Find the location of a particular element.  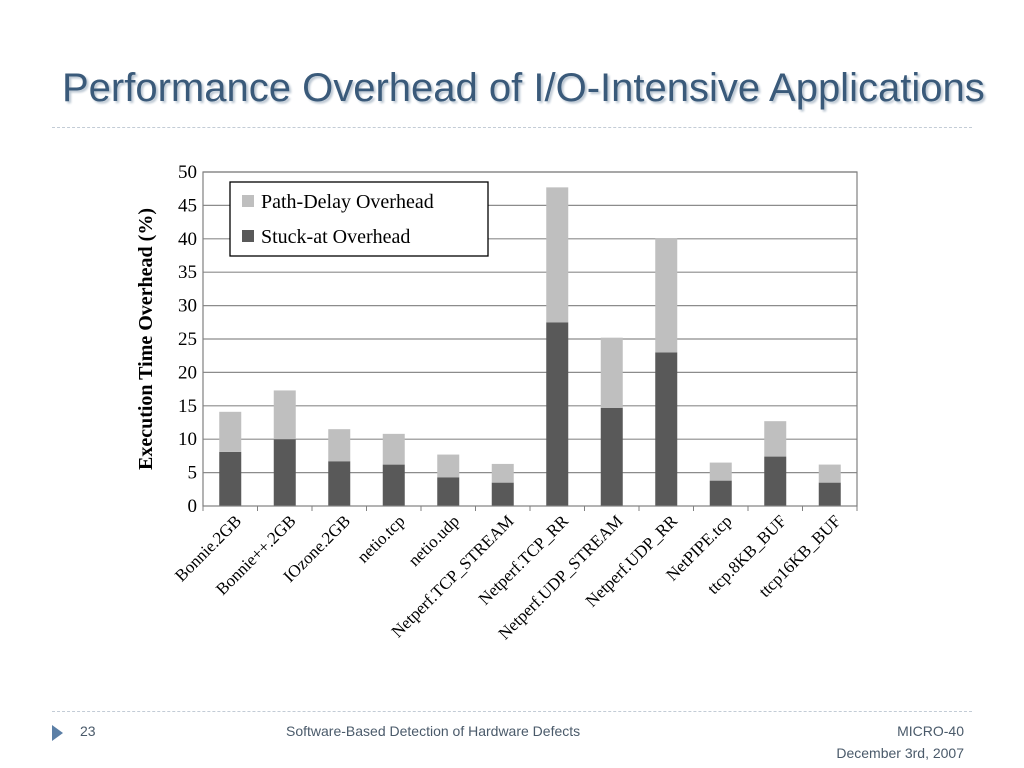

y-tick-label: 25 is located at coordinates (187, 339).